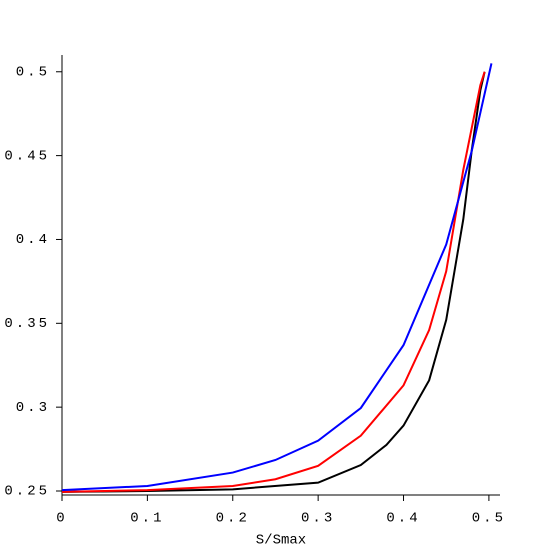 The width and height of the screenshot is (556, 556). Describe the element at coordinates (147, 519) in the screenshot. I see `x-tick-label: 0.1` at that location.